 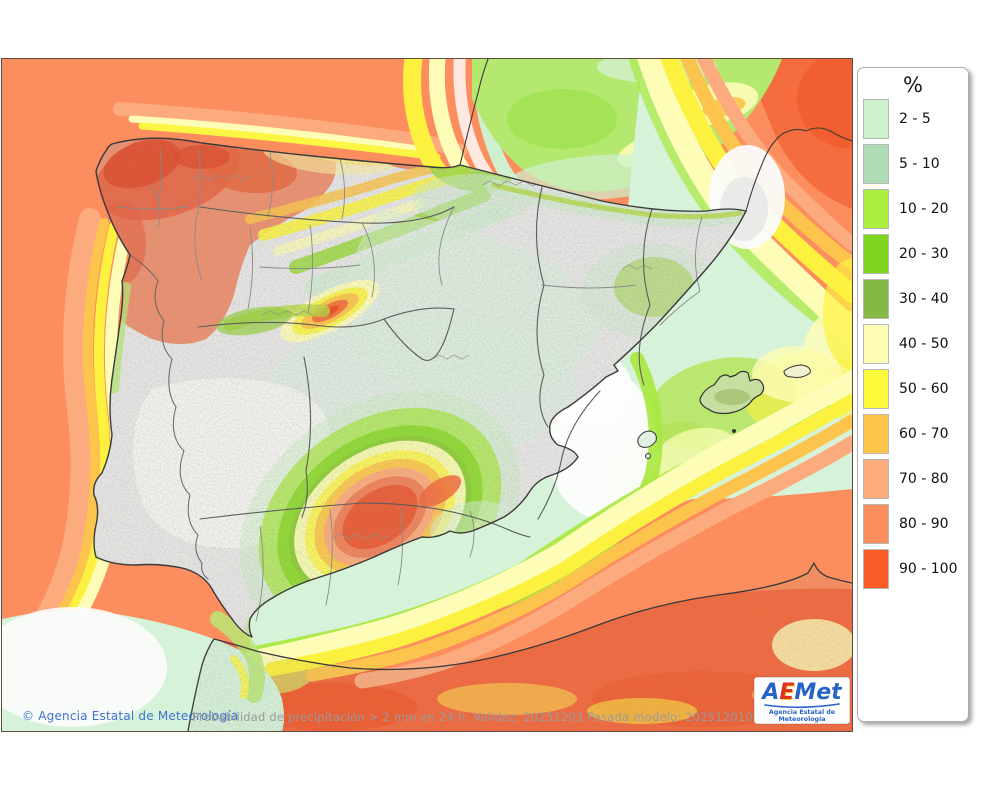 I want to click on legend-label: 60 - 70, so click(x=924, y=434).